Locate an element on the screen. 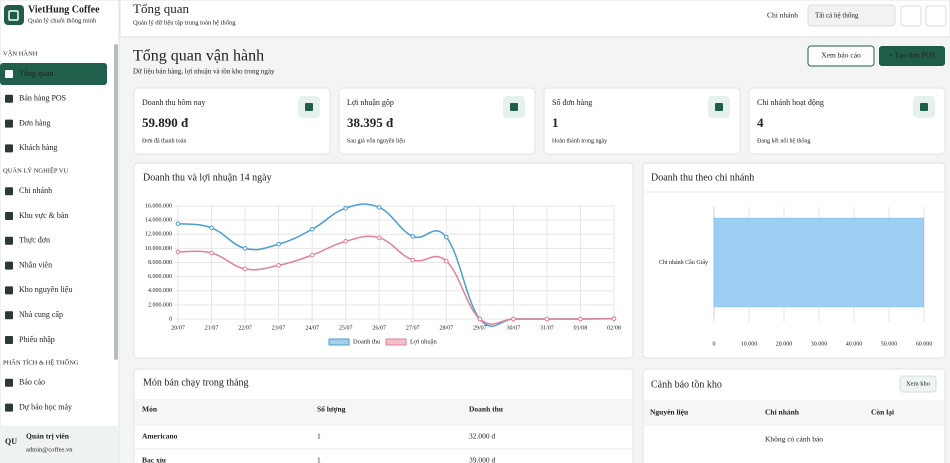  legend-label: Doanh thu is located at coordinates (367, 341).